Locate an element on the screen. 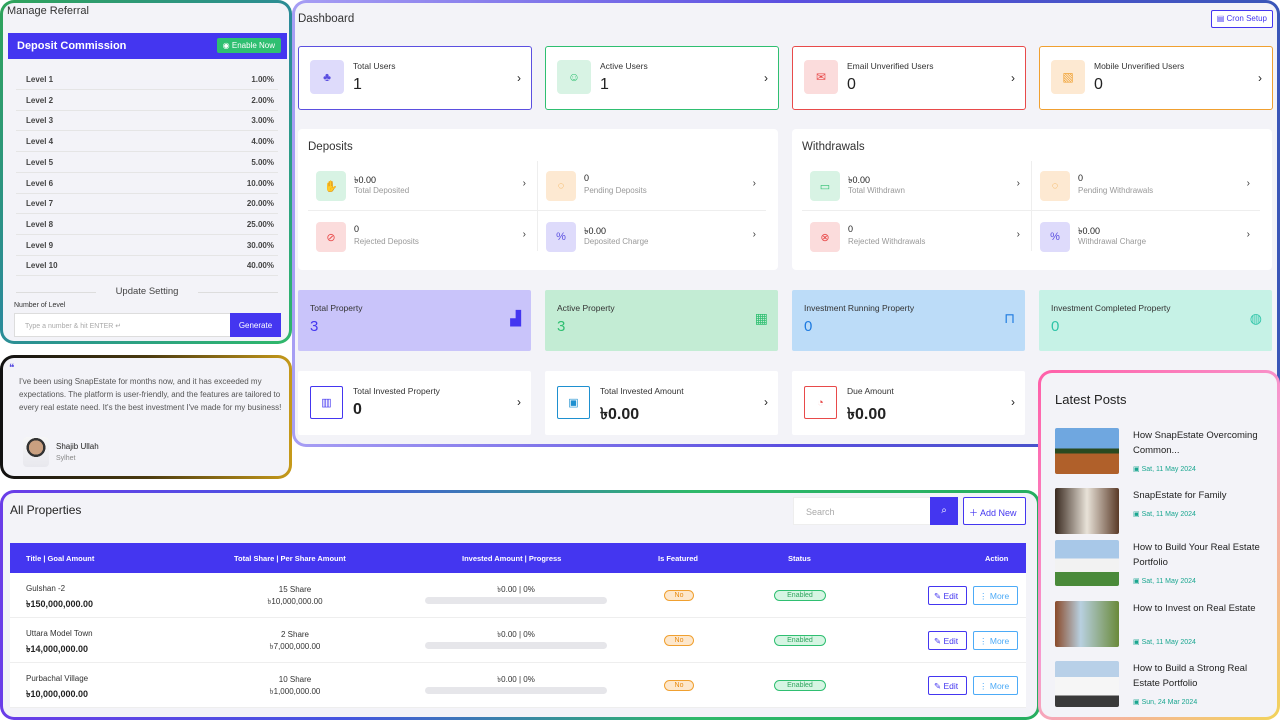 The height and width of the screenshot is (720, 1280). property-card: Active Property 3 ▦ is located at coordinates (661, 320).